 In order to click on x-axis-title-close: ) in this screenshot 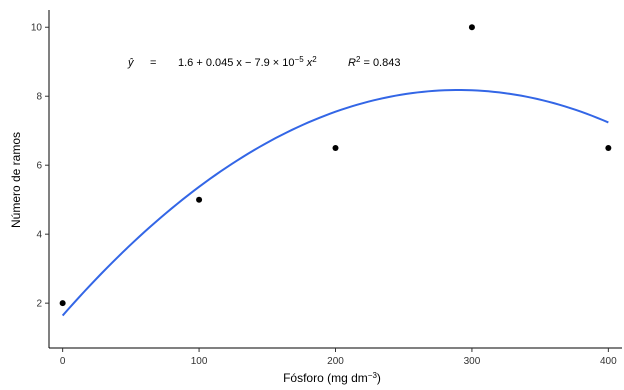, I will do `click(379, 378)`.